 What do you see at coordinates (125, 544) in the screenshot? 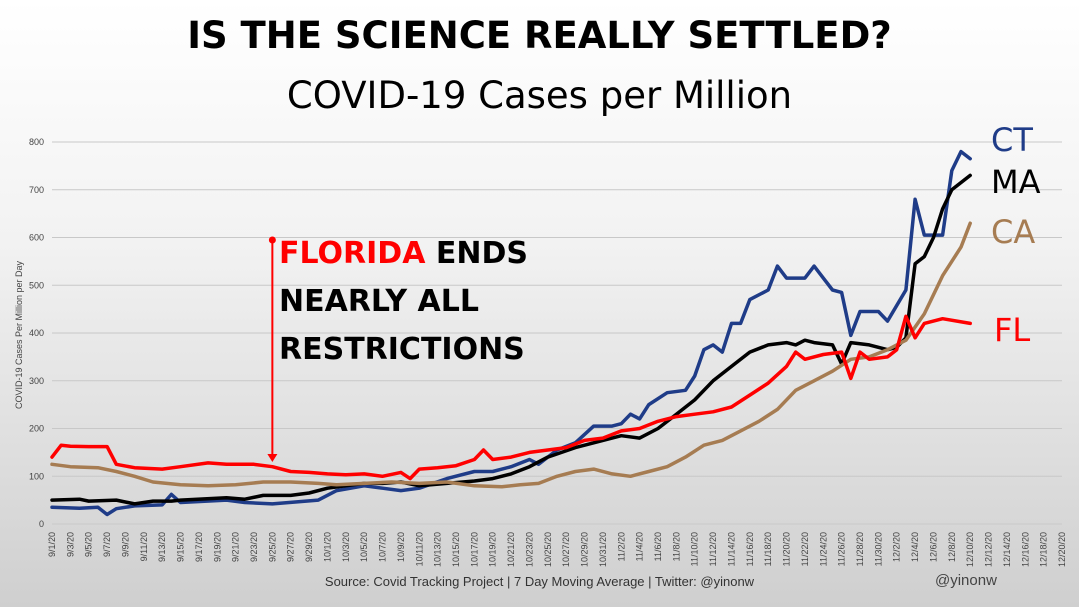
I see `x-tick-label: 9/9/20` at bounding box center [125, 544].